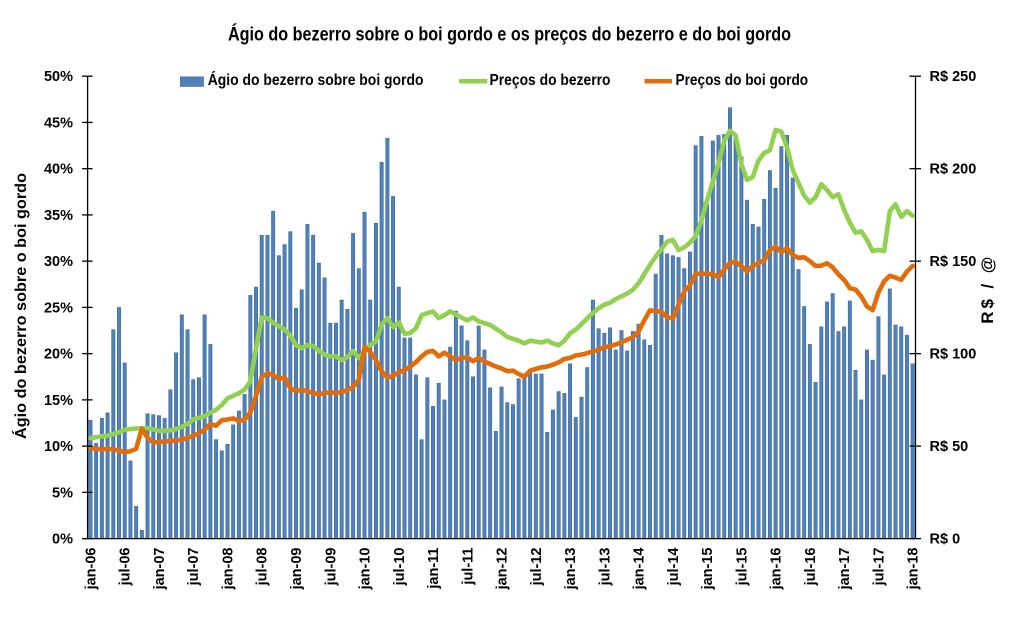 The image size is (1012, 636). What do you see at coordinates (58, 170) in the screenshot?
I see `svg-text: 40%` at bounding box center [58, 170].